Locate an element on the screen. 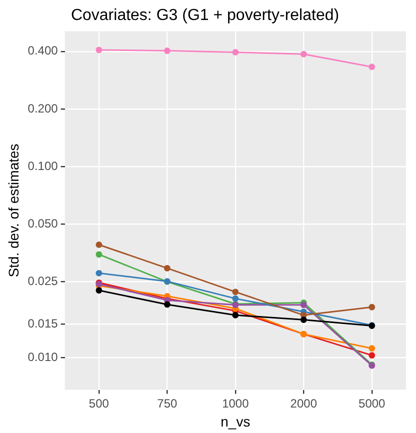 Image resolution: width=416 pixels, height=433 pixels. y-tick-label: 0.400 is located at coordinates (43, 51).